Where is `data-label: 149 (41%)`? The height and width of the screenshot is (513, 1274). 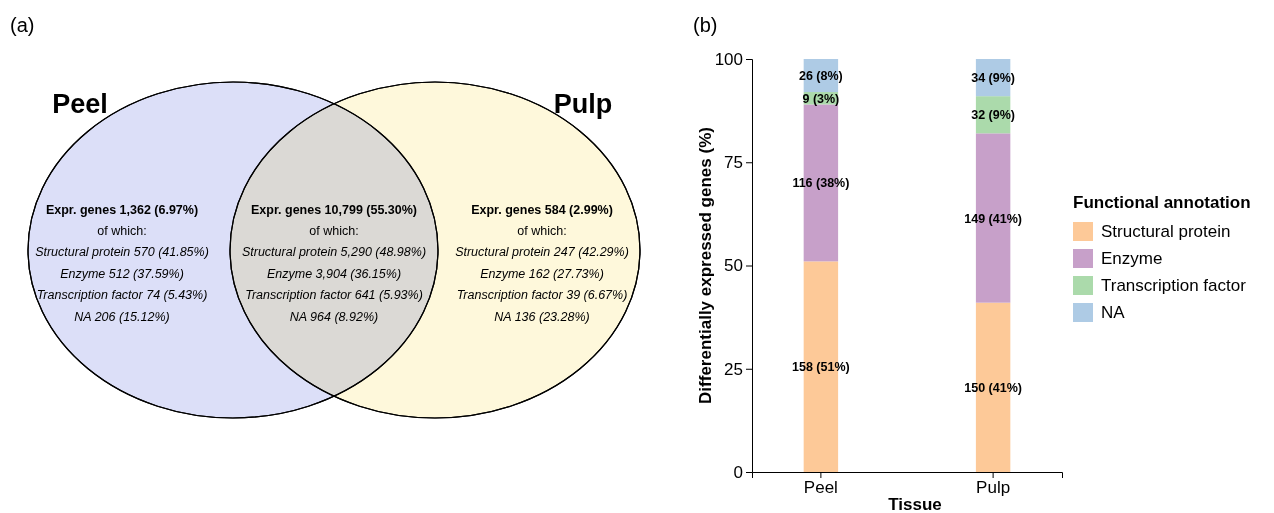
data-label: 149 (41%) is located at coordinates (993, 218).